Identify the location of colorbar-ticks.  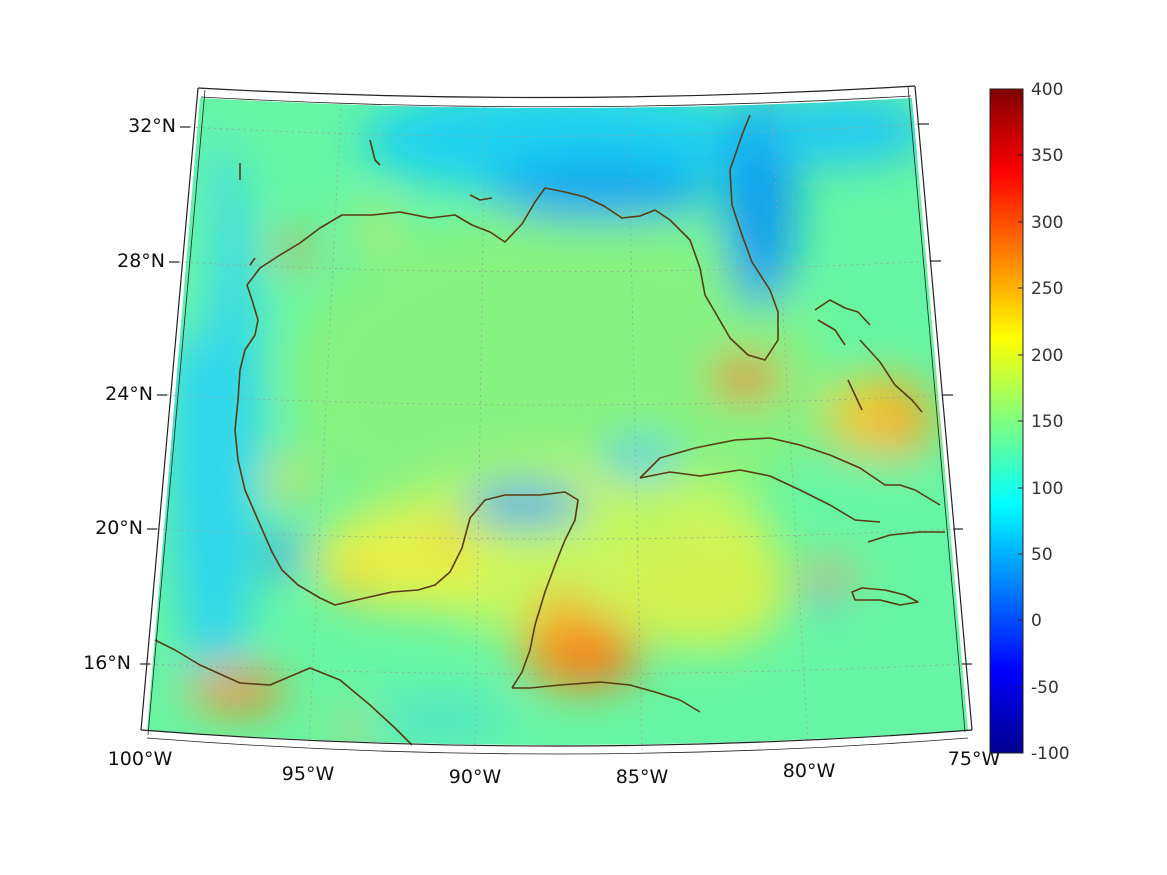
(1020, 421).